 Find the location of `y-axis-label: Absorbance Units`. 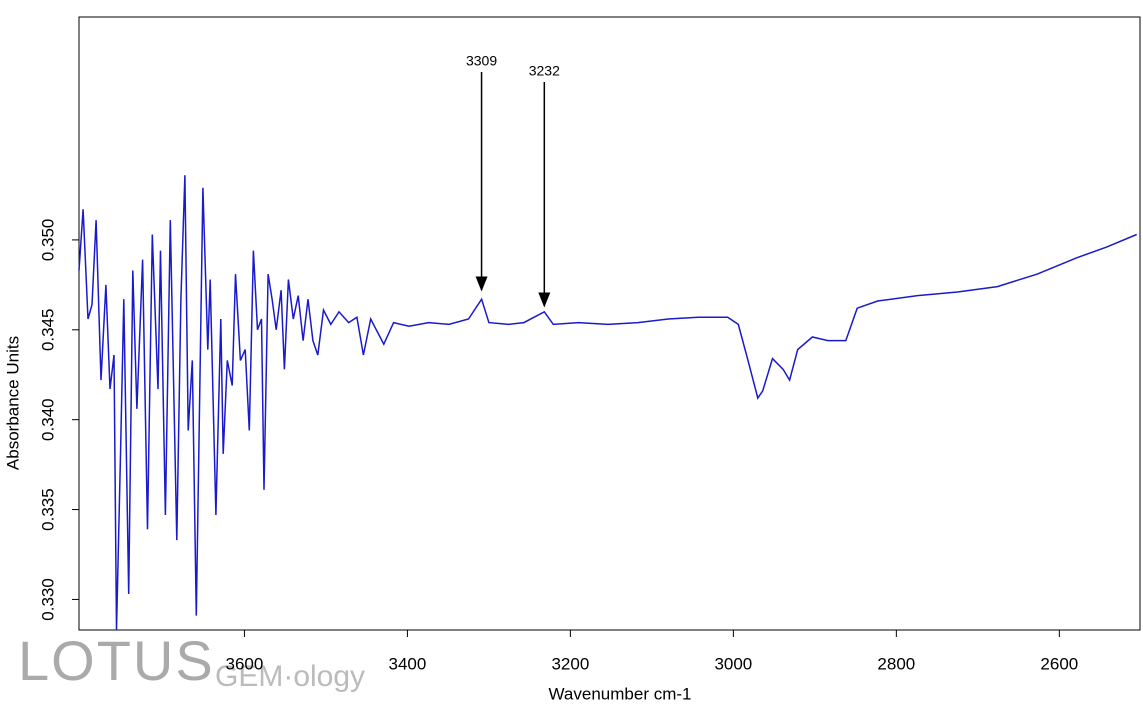

y-axis-label: Absorbance Units is located at coordinates (12, 403).